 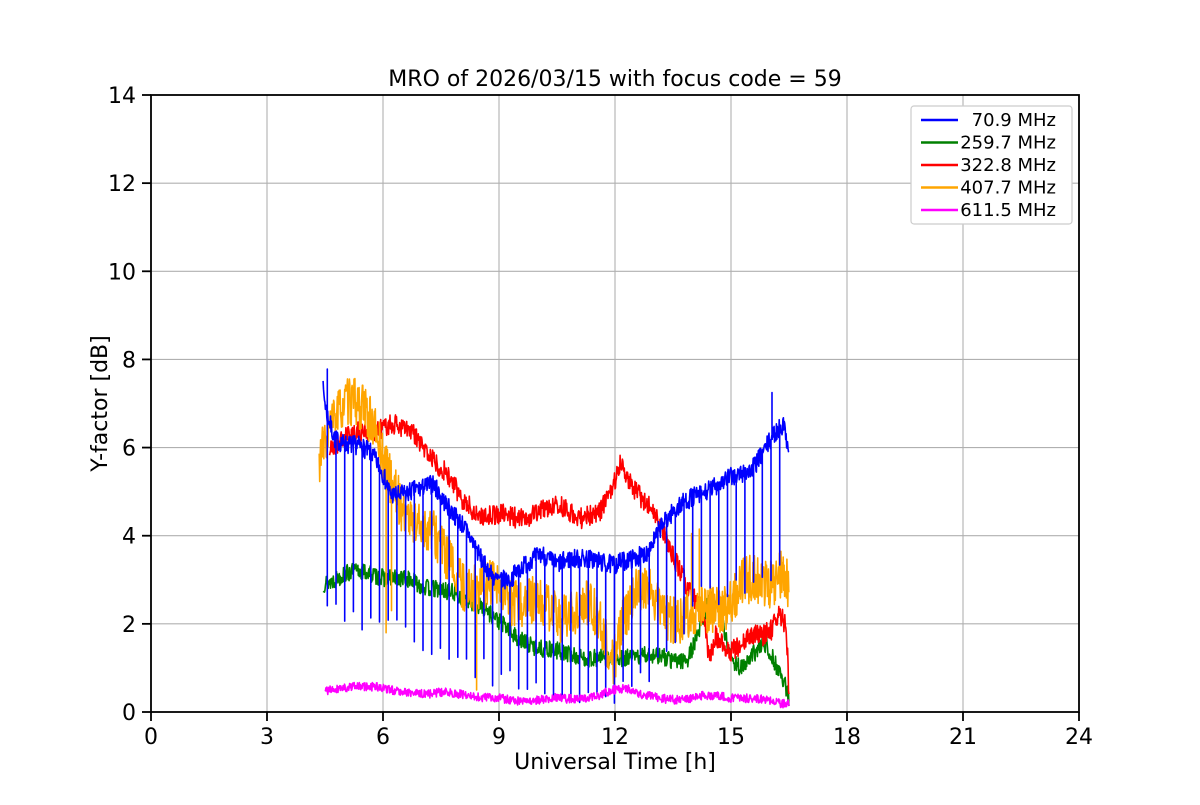 I want to click on legend-box, so click(x=991, y=165).